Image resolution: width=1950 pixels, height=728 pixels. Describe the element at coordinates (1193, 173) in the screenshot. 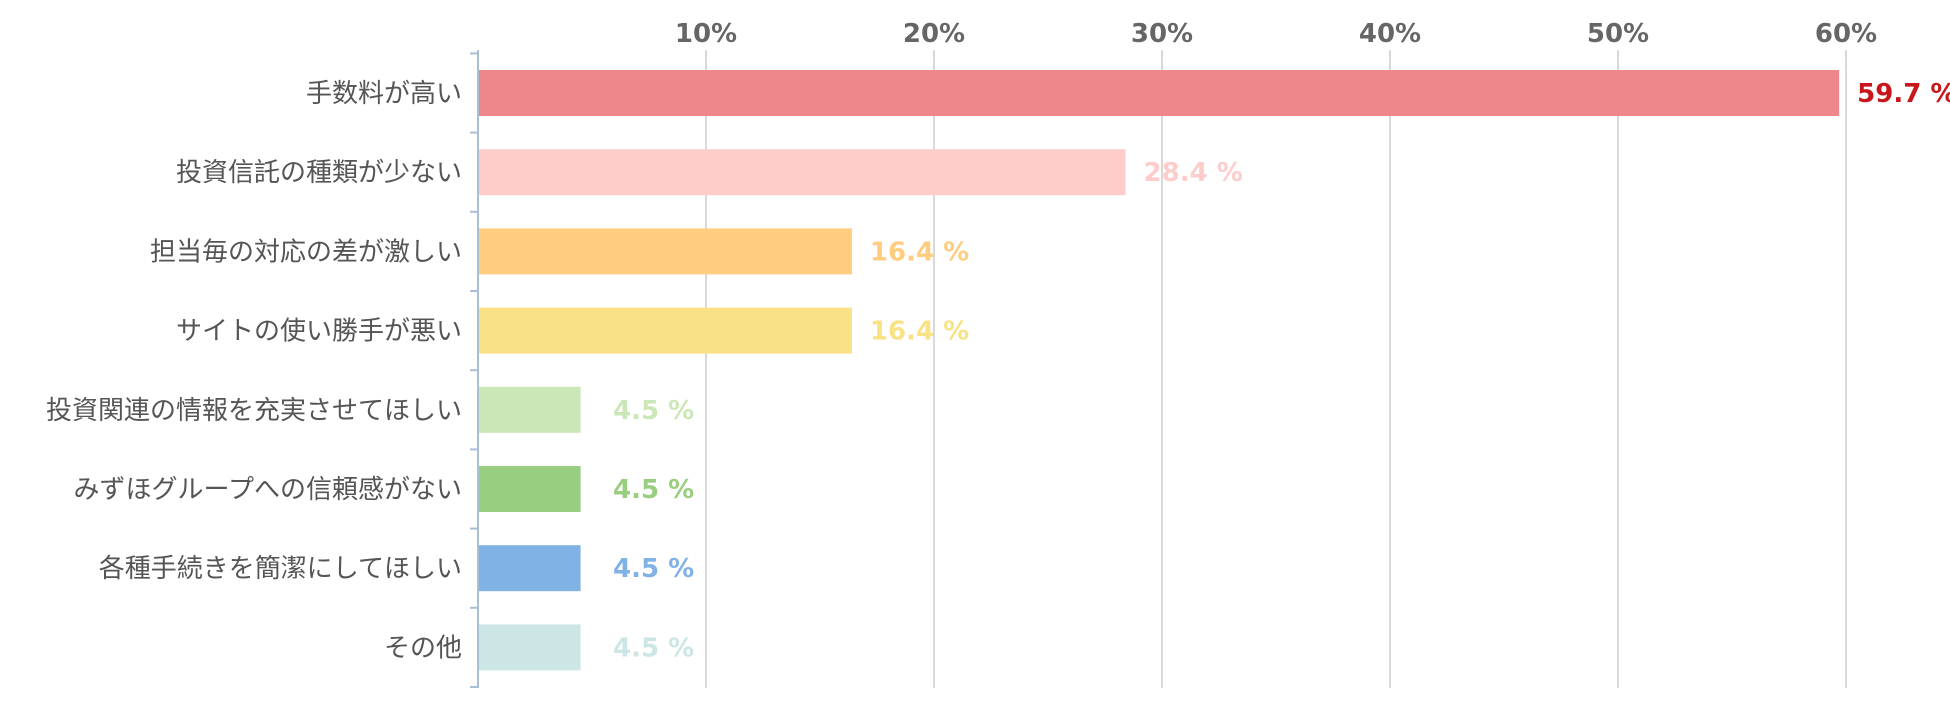

I see `value-label: 28.4 %` at that location.